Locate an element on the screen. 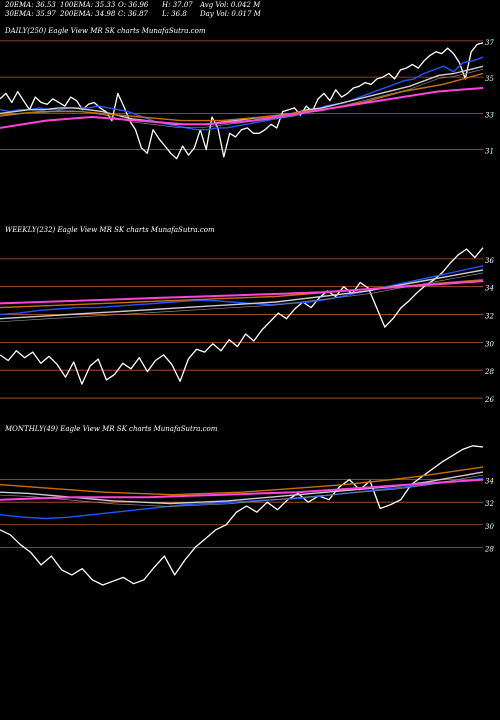 The width and height of the screenshot is (500, 720). header-col4: H: 37.07 L: 36.8 is located at coordinates (177, 10).